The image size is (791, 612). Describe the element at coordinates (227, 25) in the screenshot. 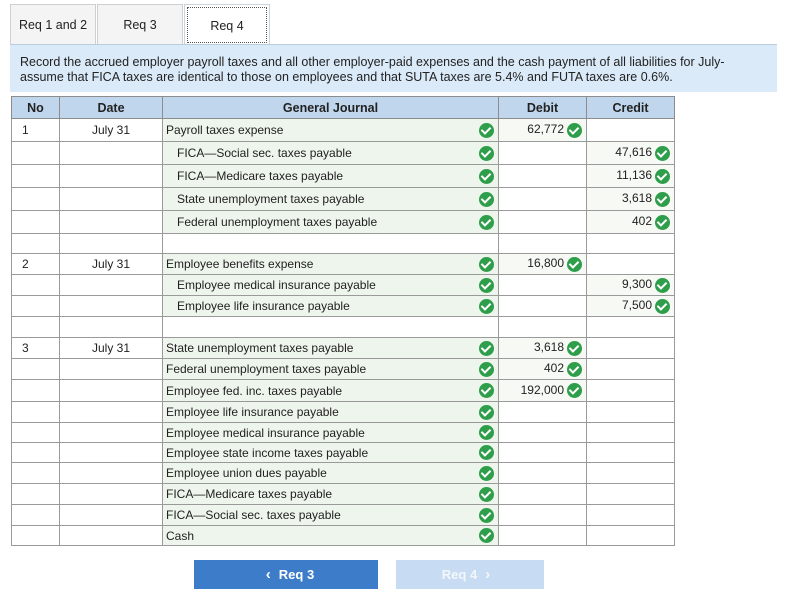

I see `tab-req-4: Req 4` at that location.